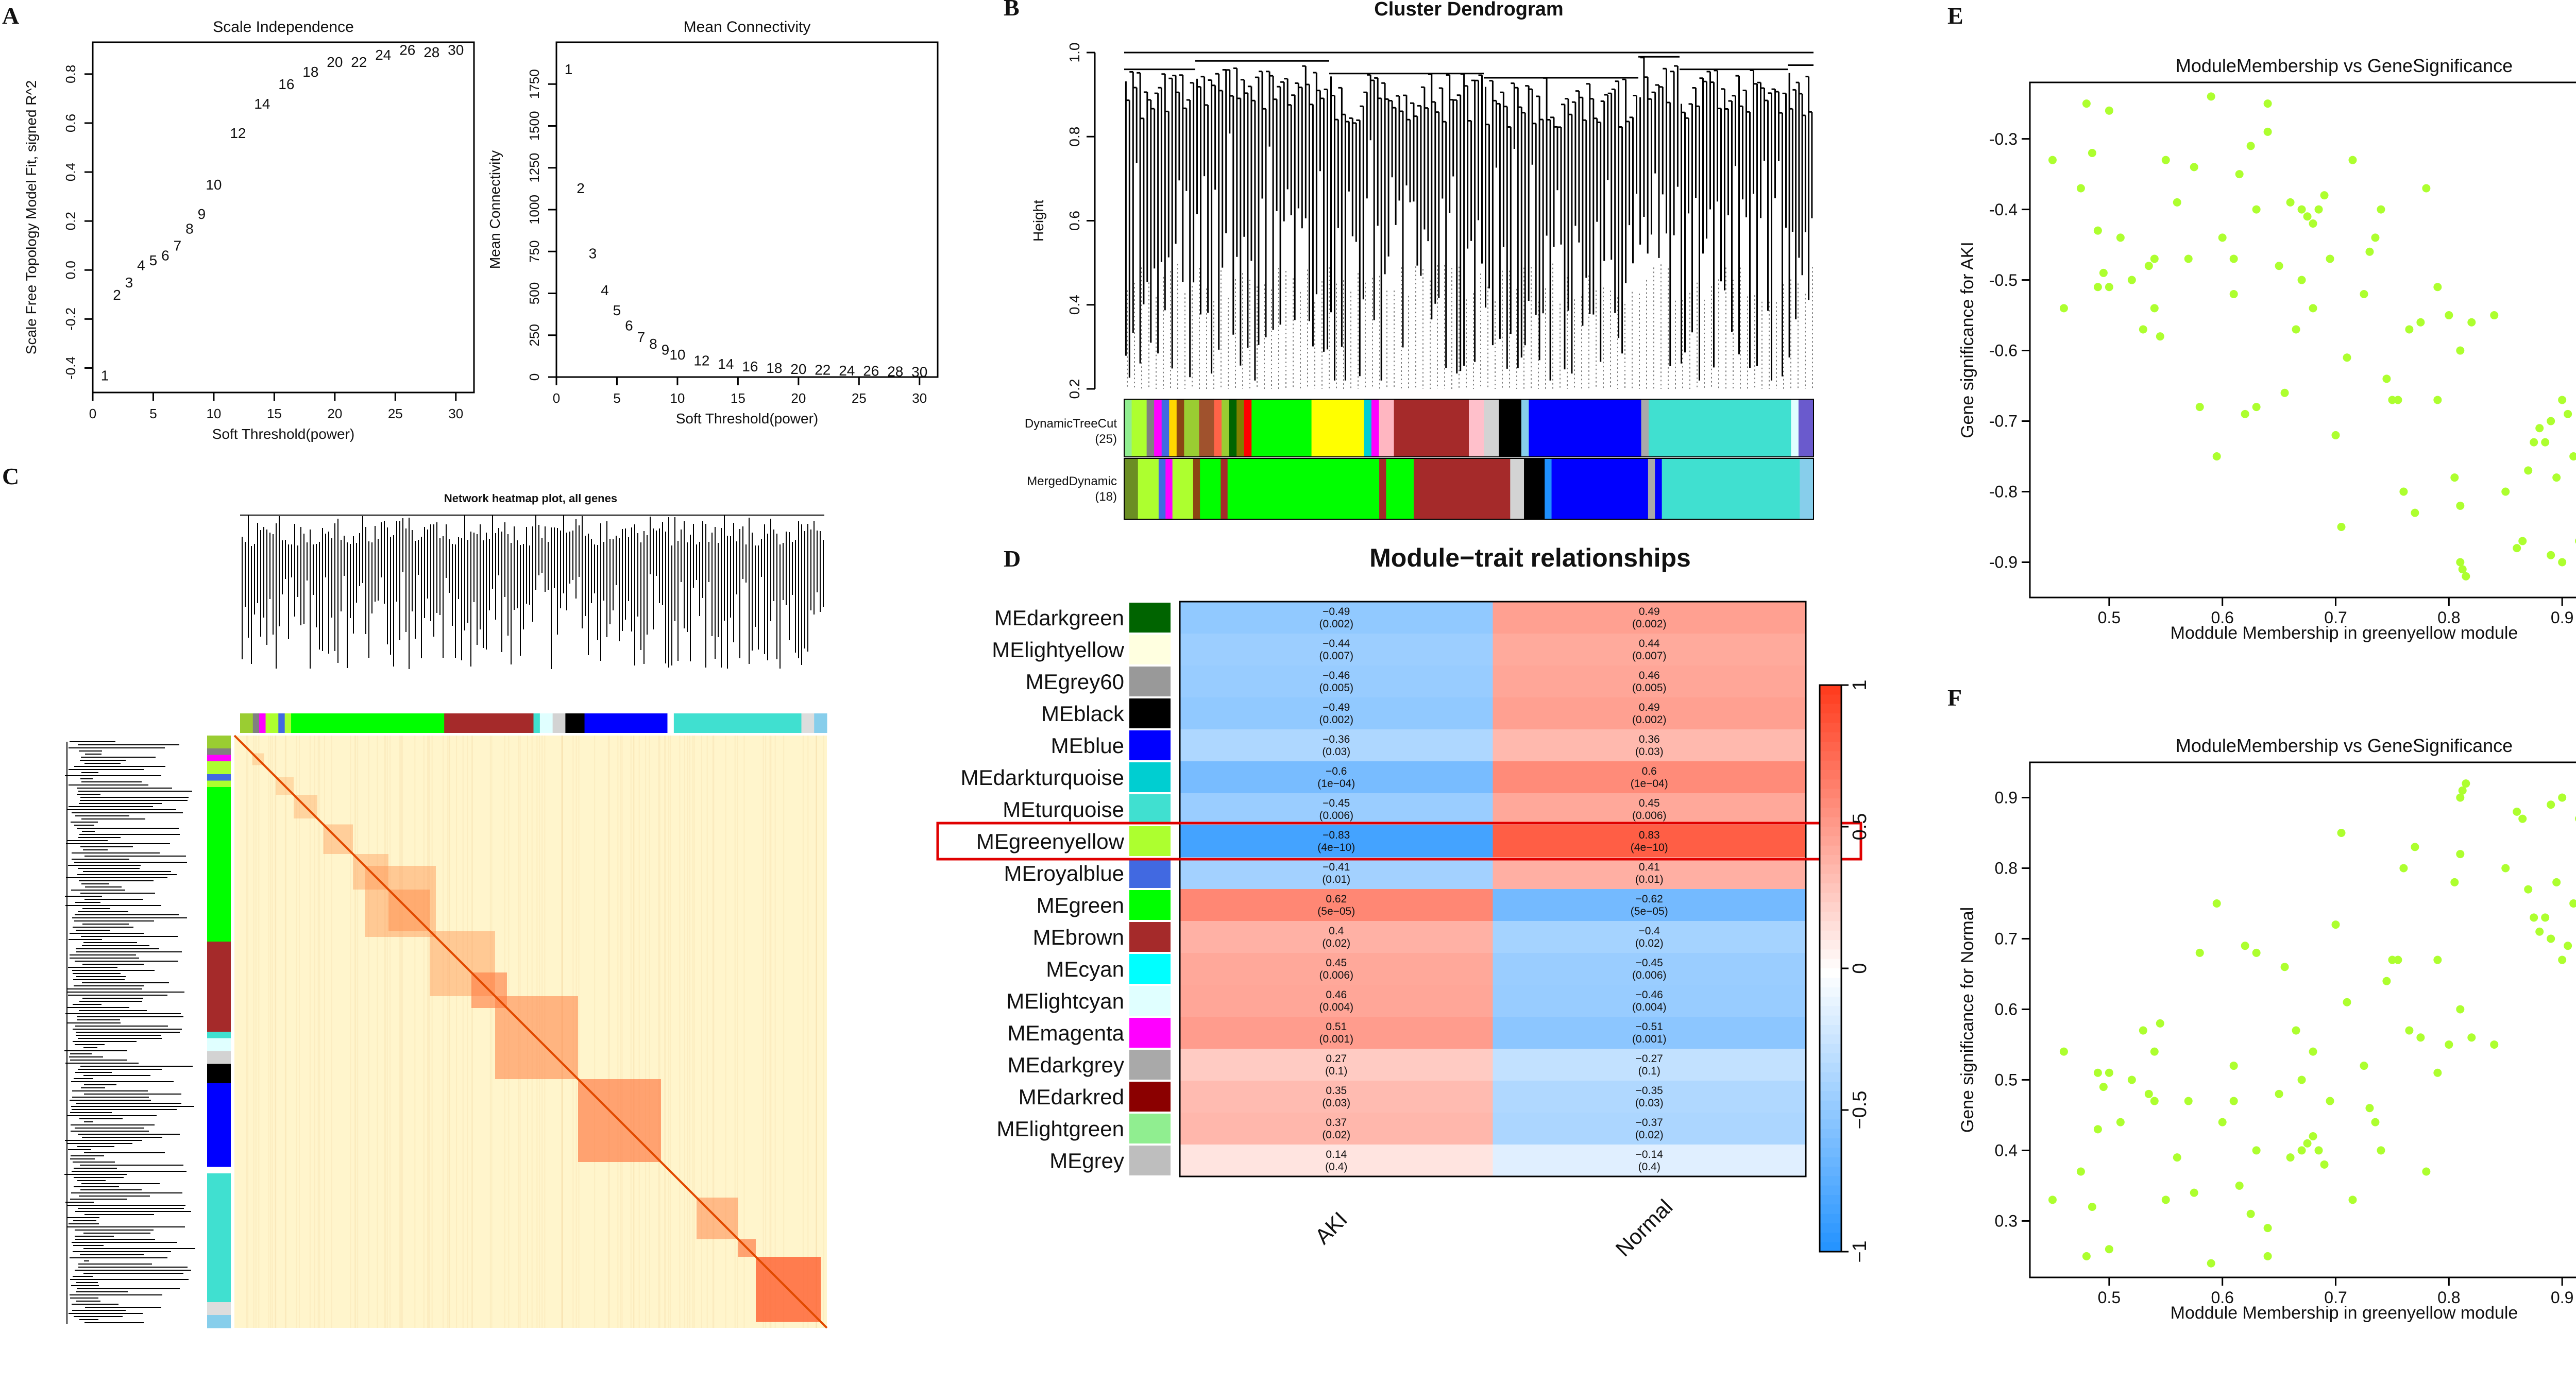 The width and height of the screenshot is (2576, 1400). Describe the element at coordinates (1074, 305) in the screenshot. I see `y-tick-label: 0.4` at that location.